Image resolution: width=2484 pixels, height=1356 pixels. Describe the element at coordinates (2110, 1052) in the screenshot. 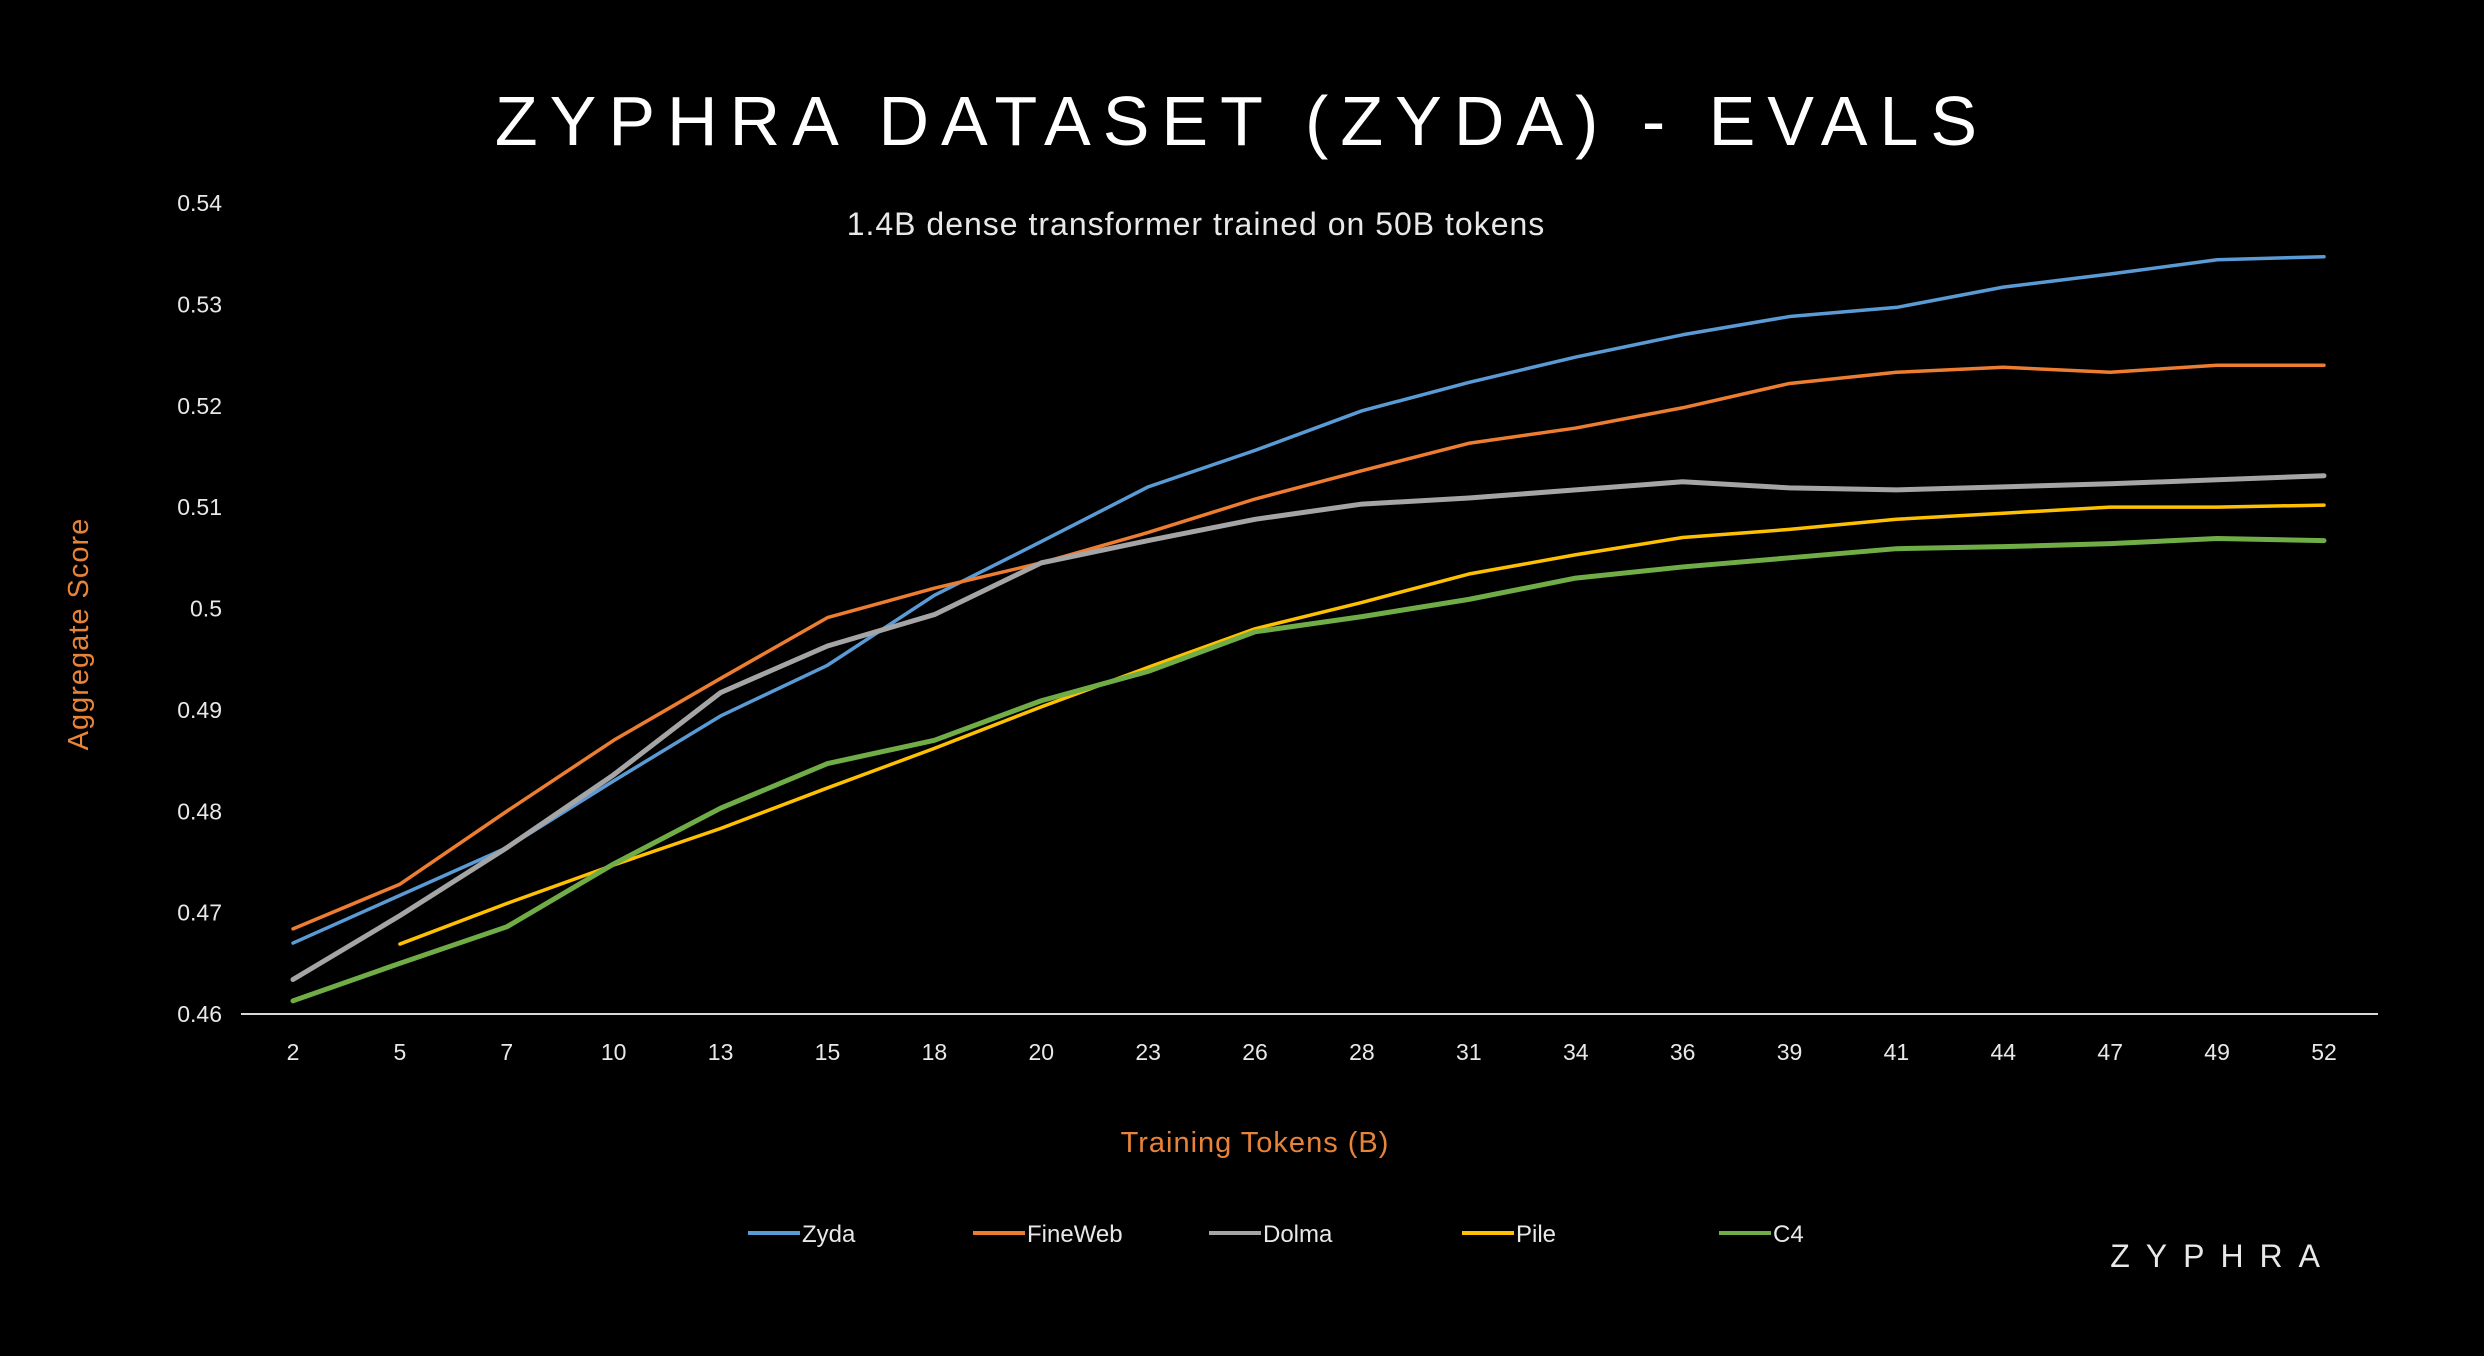

I see `x-tick-label: 47` at that location.